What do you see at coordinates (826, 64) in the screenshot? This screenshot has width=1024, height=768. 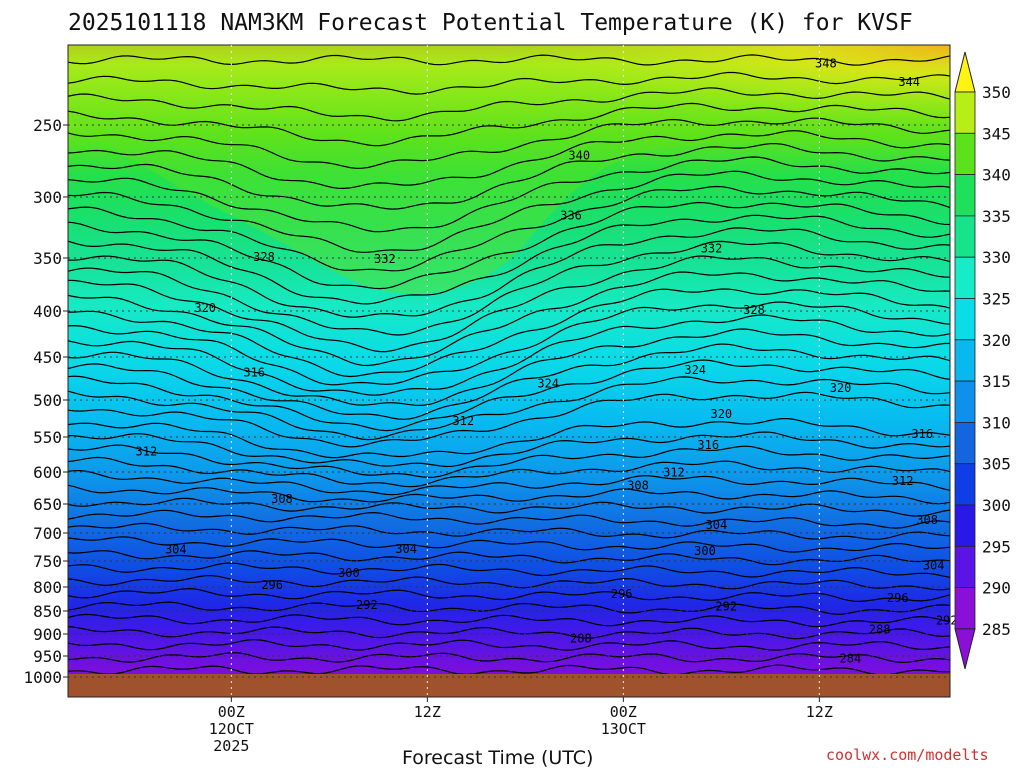 I see `contour-label: 348` at bounding box center [826, 64].